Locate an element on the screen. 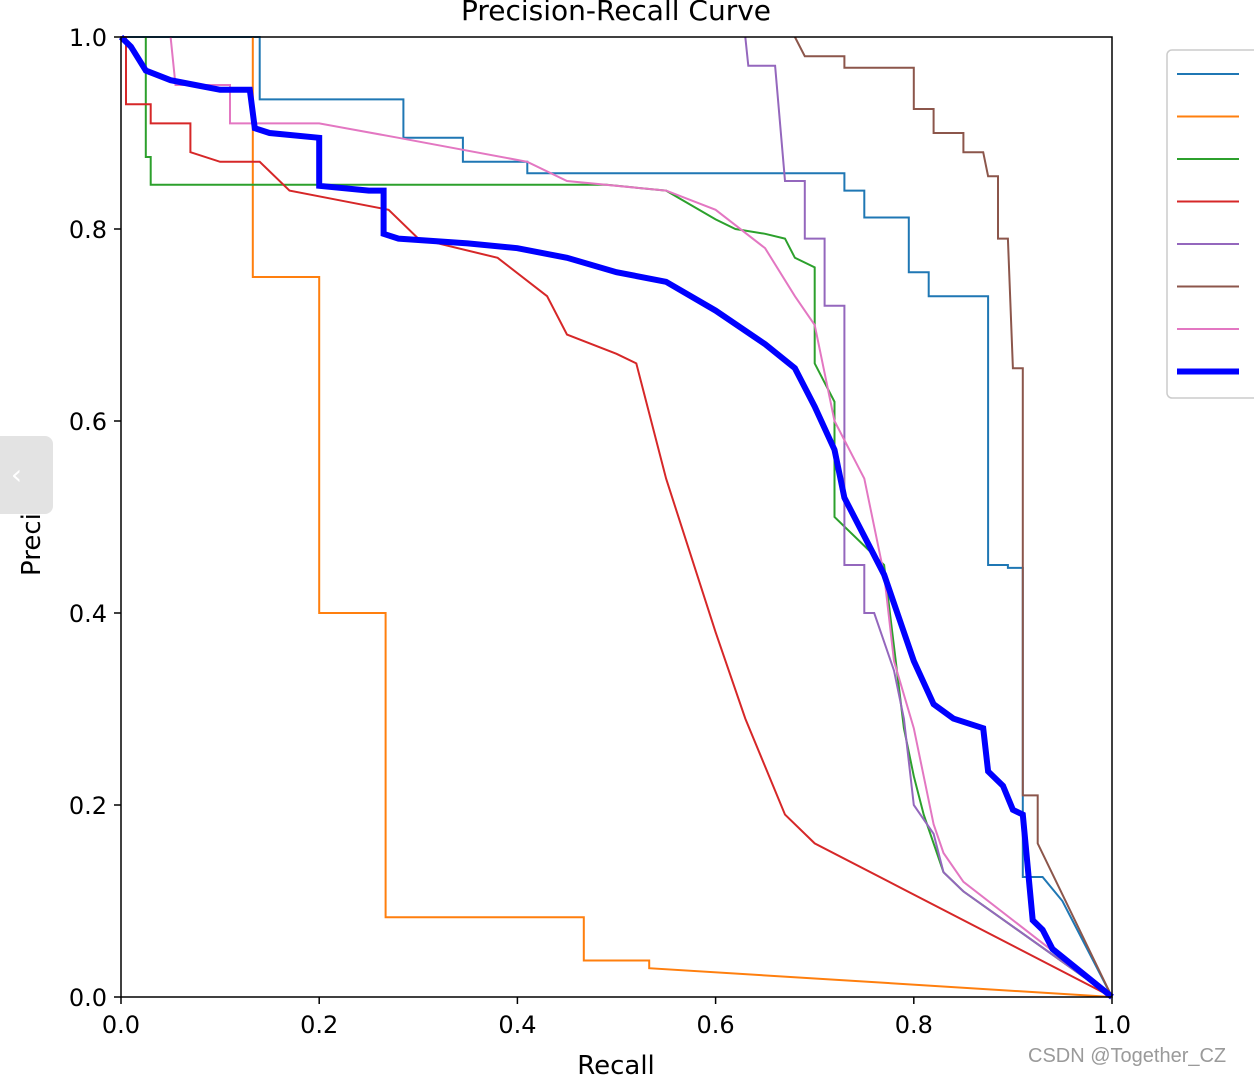 The height and width of the screenshot is (1078, 1254). x-tick-label: 0.0 is located at coordinates (121, 1025).